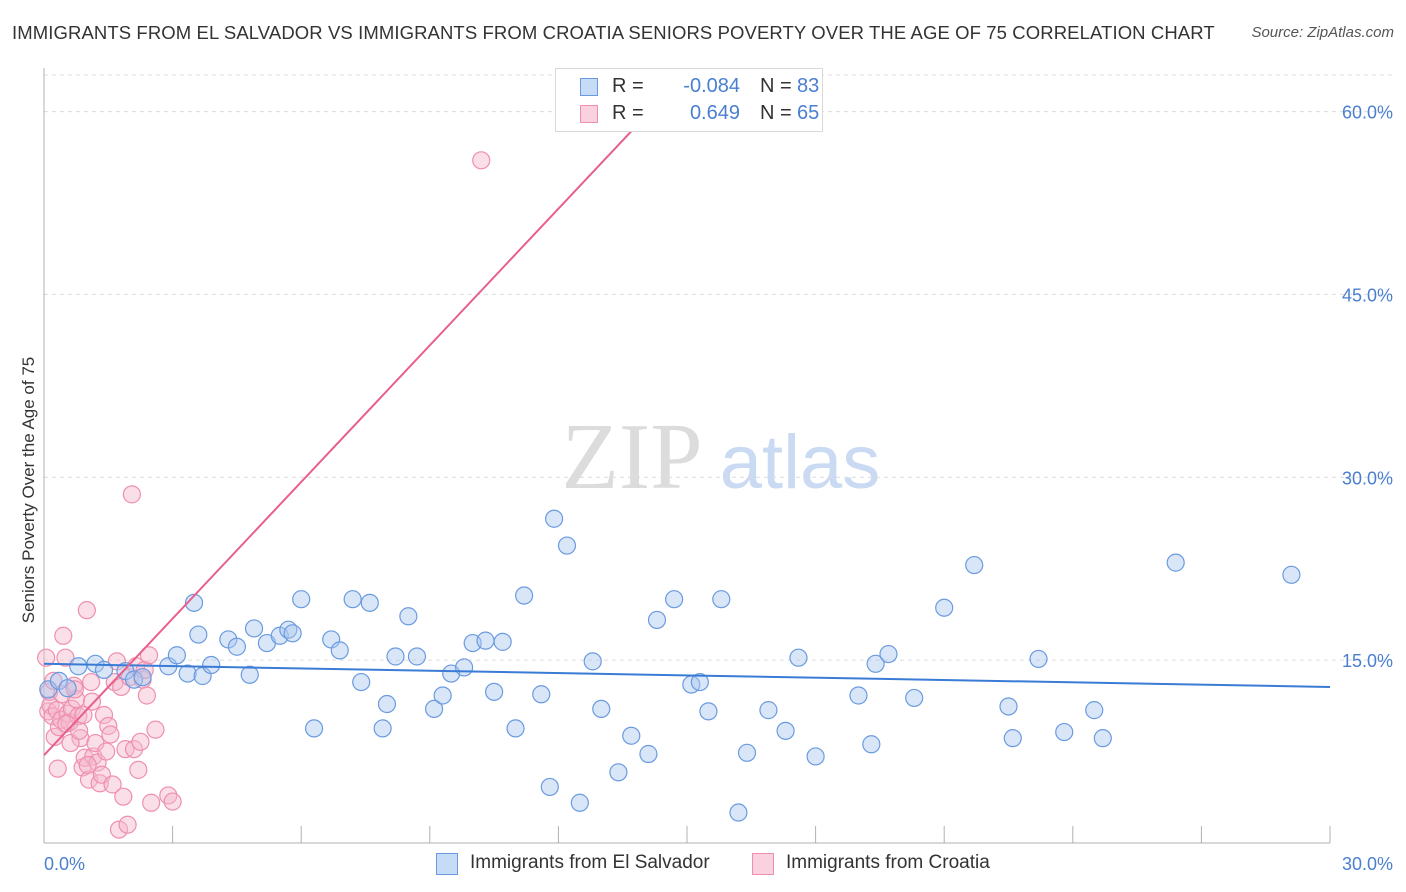 The width and height of the screenshot is (1406, 892). Describe the element at coordinates (589, 114) in the screenshot. I see `legend-swatch-pink` at that location.